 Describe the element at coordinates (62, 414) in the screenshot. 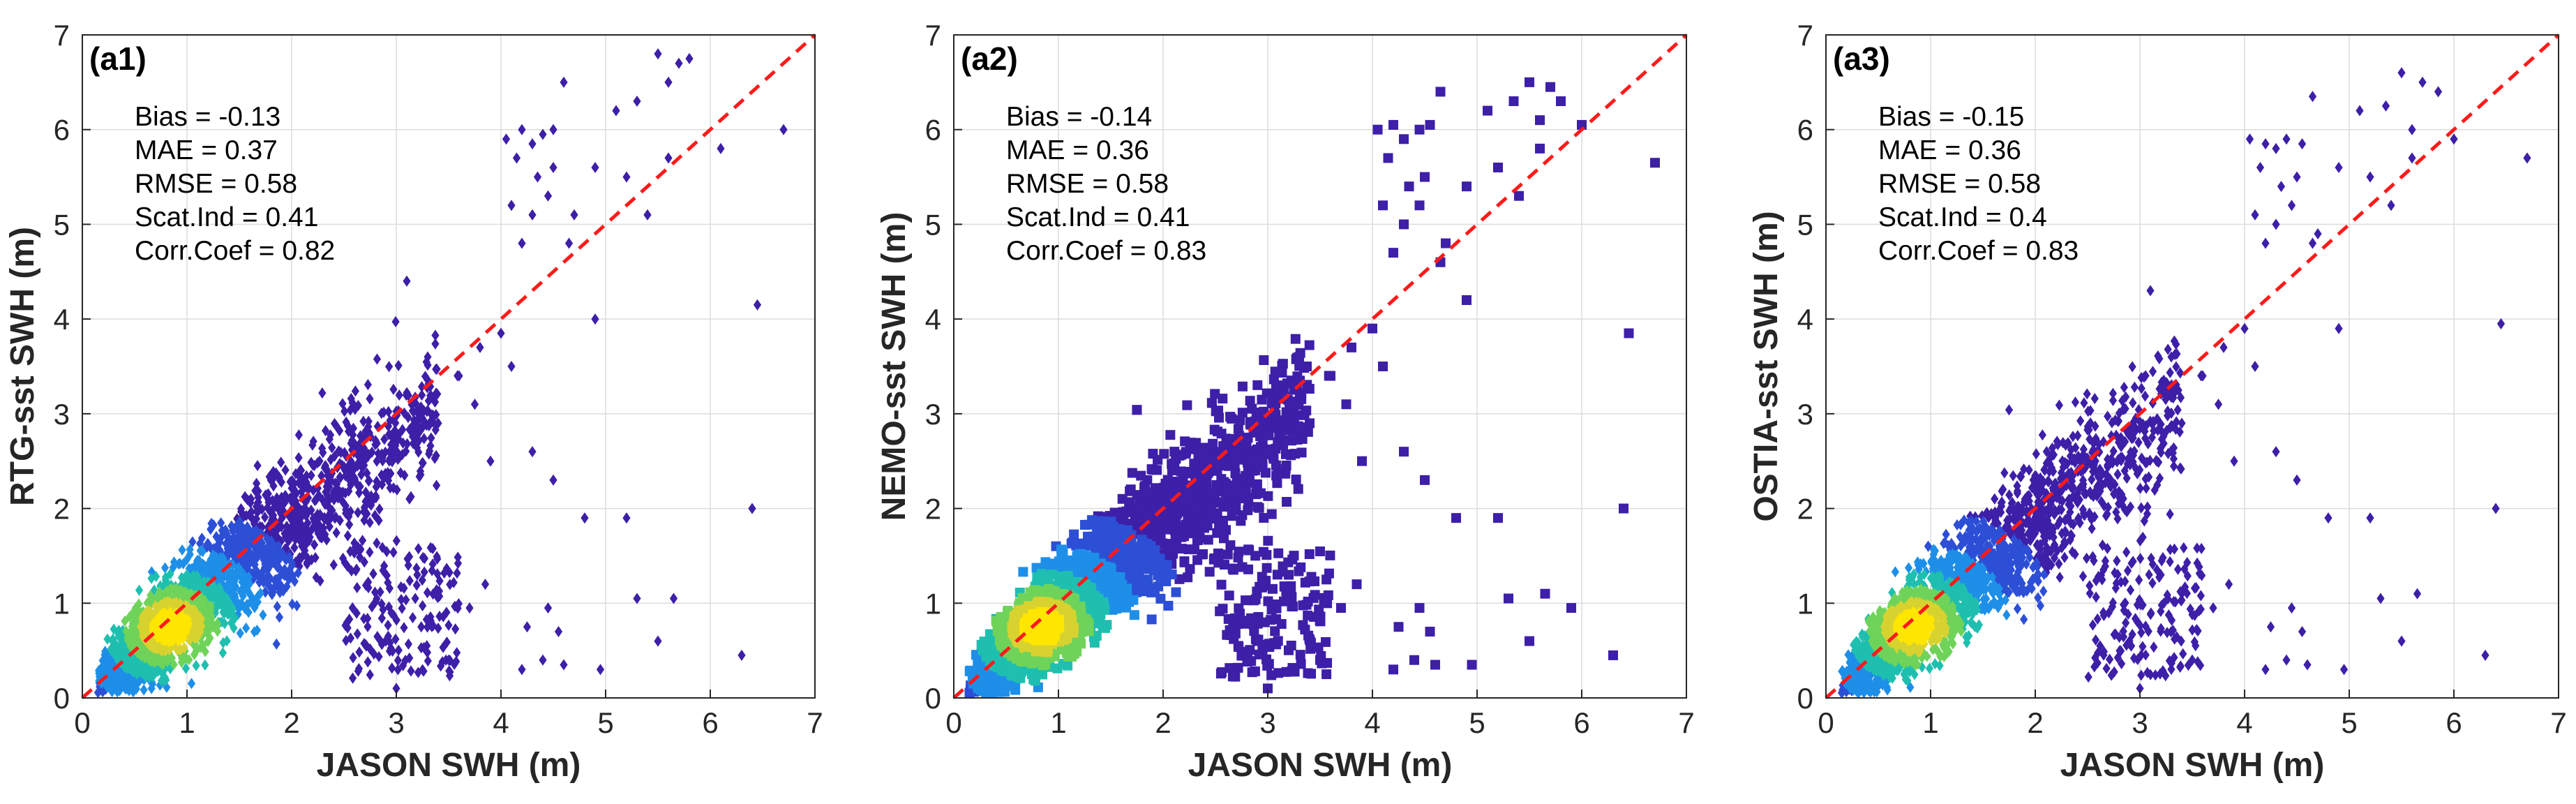

I see `y-tick-label: 3` at that location.